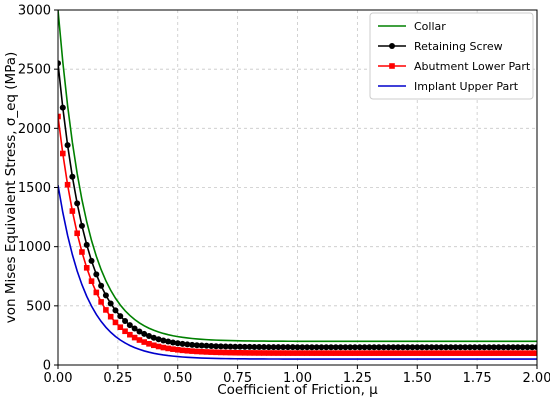 This screenshot has height=402, width=550. What do you see at coordinates (38, 189) in the screenshot?
I see `y-axis-ticks: 0 500 1000 1500 2000 2500 3000` at bounding box center [38, 189].